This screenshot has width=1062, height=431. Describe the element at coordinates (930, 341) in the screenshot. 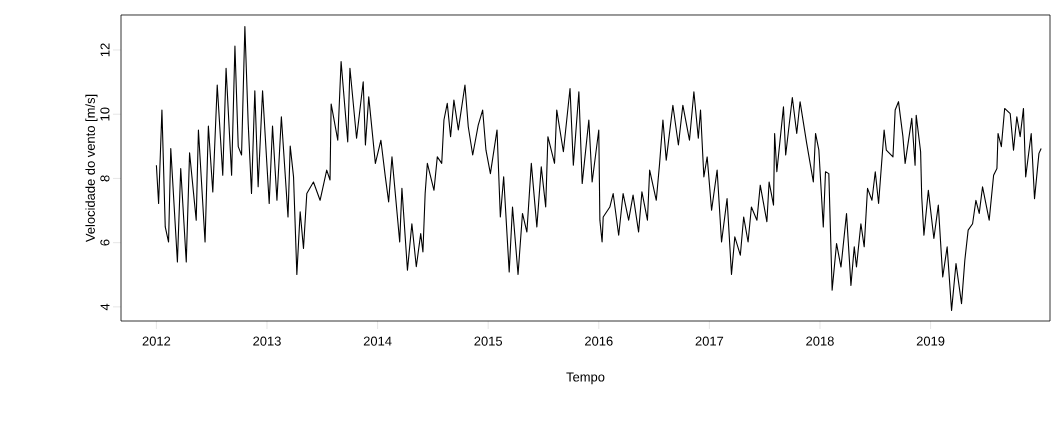

I see `x-tick-label: 2019` at that location.